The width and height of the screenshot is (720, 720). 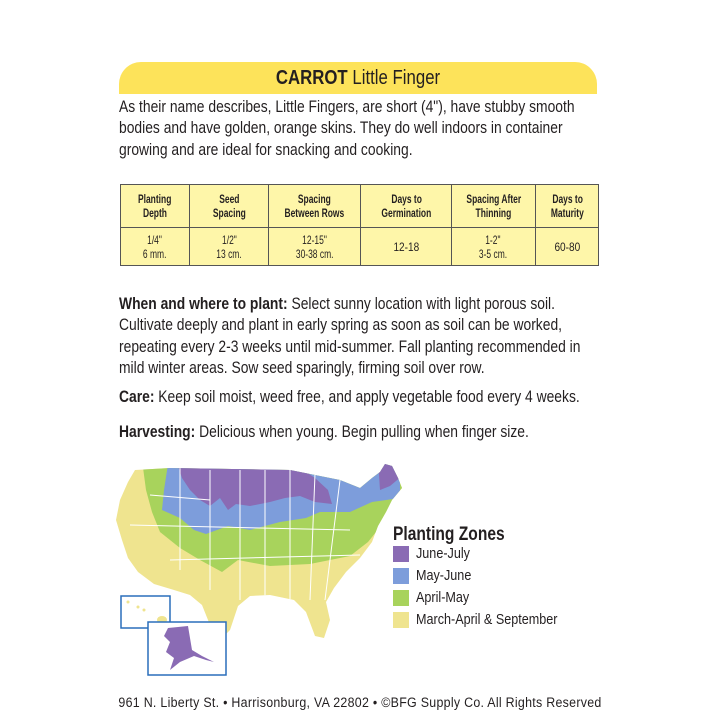 I want to click on table-cell: 1/2" 13 cm., so click(x=229, y=246).